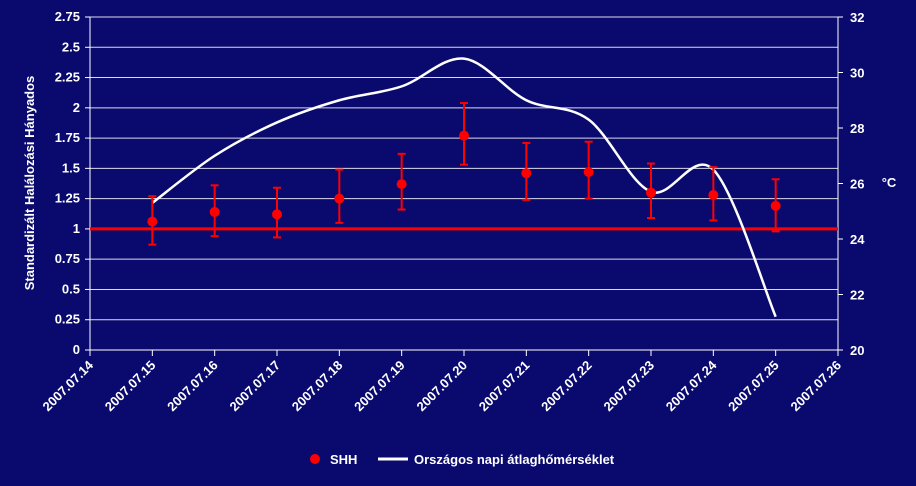 The width and height of the screenshot is (916, 486). I want to click on y-left-tick-label: 2, so click(76, 107).